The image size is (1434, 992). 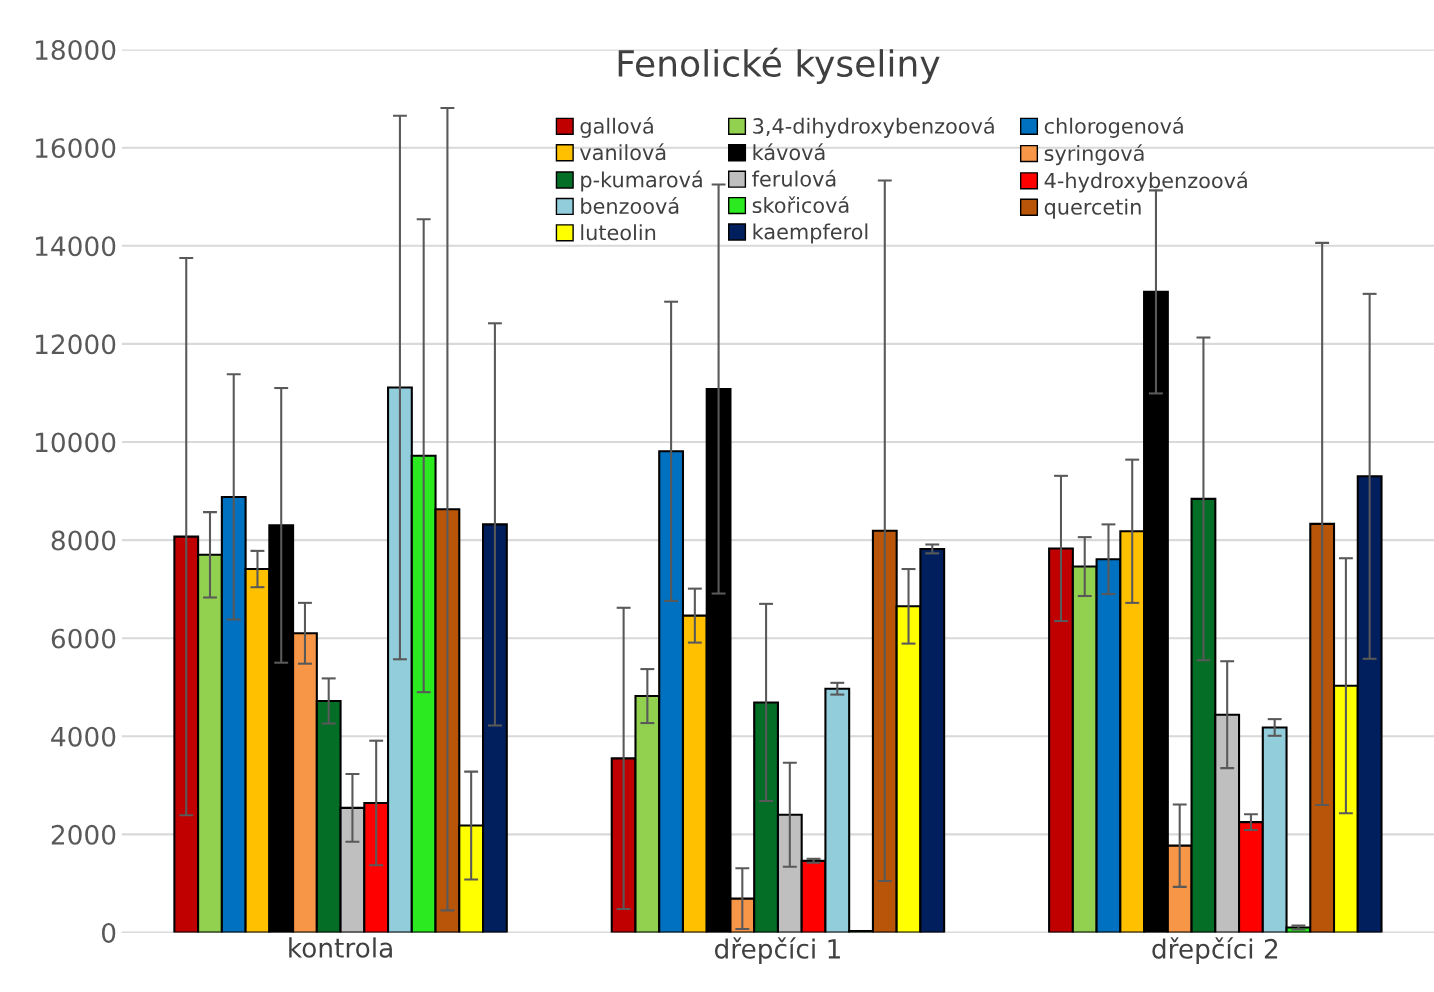 What do you see at coordinates (1113, 127) in the screenshot?
I see `legend-label: chlorogenová` at bounding box center [1113, 127].